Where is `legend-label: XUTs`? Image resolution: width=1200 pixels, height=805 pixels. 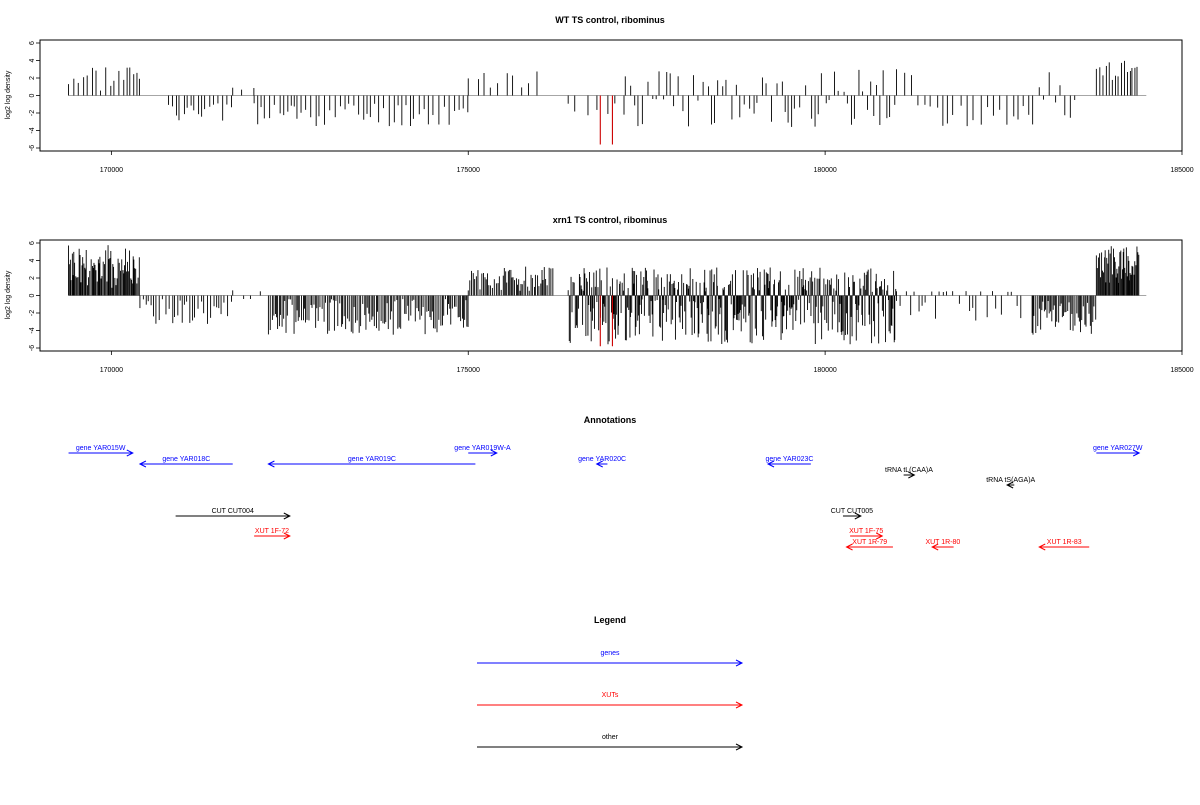 legend-label: XUTs is located at coordinates (610, 695).